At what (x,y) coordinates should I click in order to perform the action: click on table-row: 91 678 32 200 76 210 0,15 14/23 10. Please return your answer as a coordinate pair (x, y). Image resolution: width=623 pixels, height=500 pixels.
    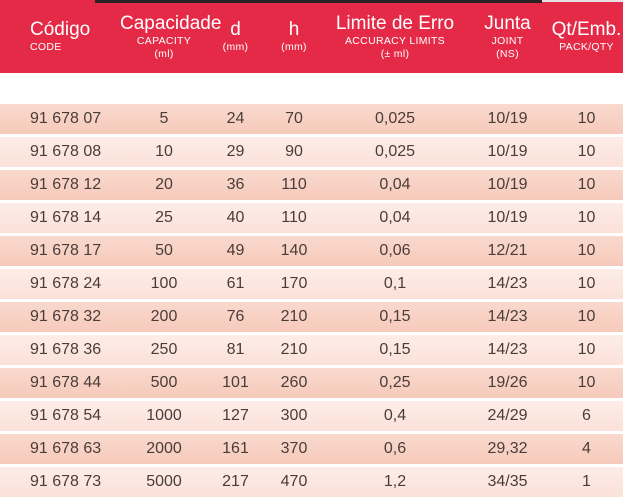
    Looking at the image, I should click on (311, 318).